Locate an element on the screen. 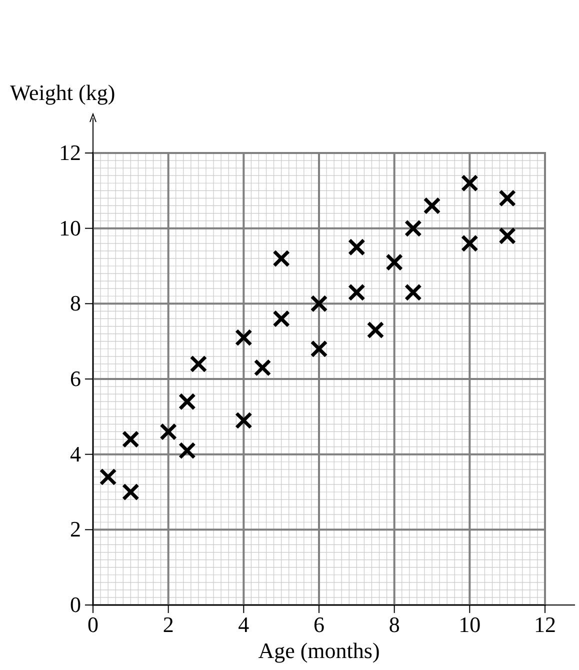 The width and height of the screenshot is (579, 670). y-tick-label: 10 is located at coordinates (70, 227).